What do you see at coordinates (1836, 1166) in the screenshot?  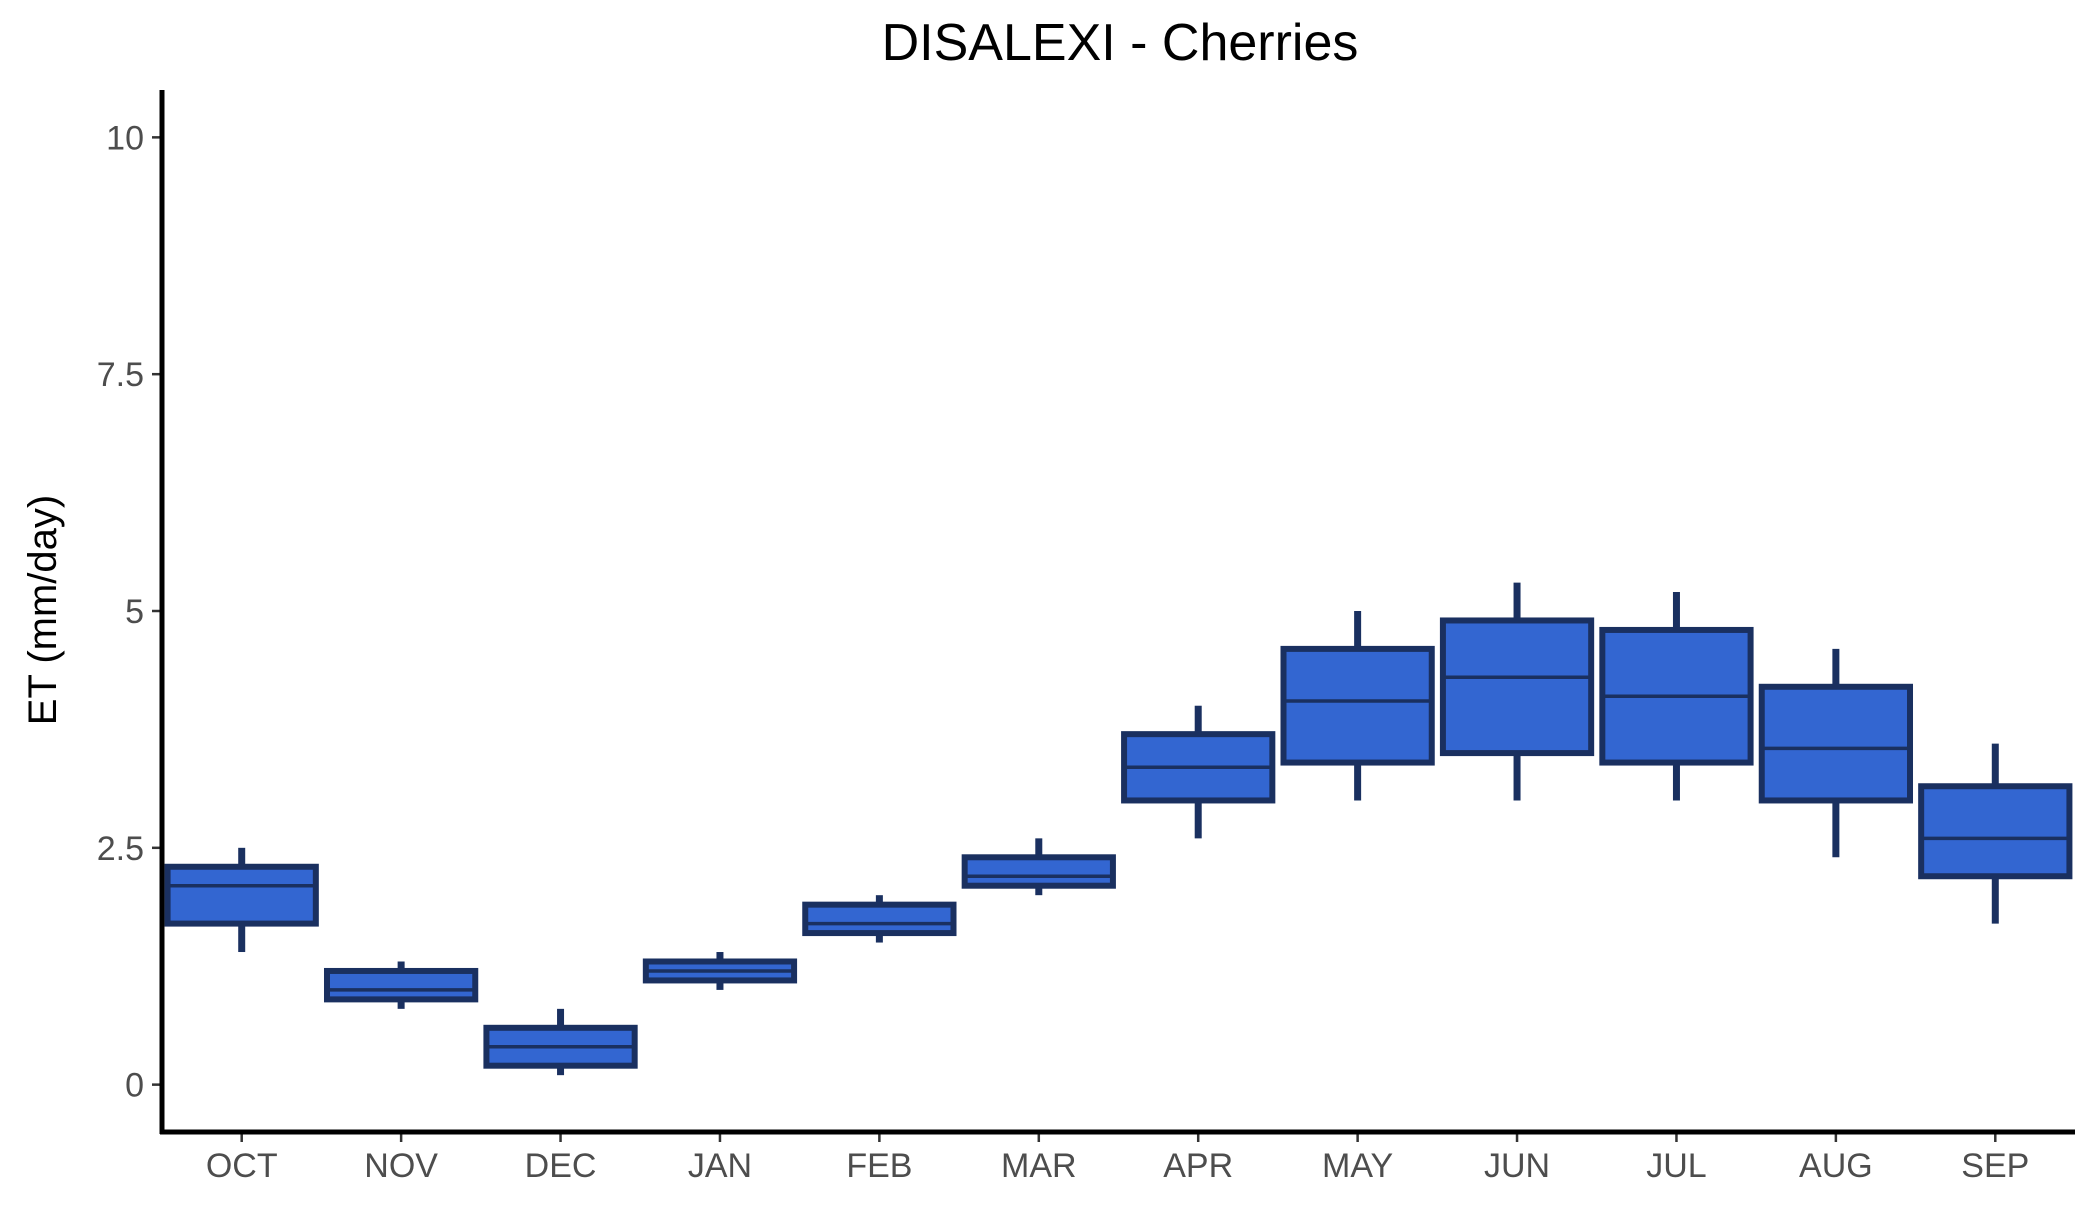 I see `x-tick-label: AUG` at bounding box center [1836, 1166].